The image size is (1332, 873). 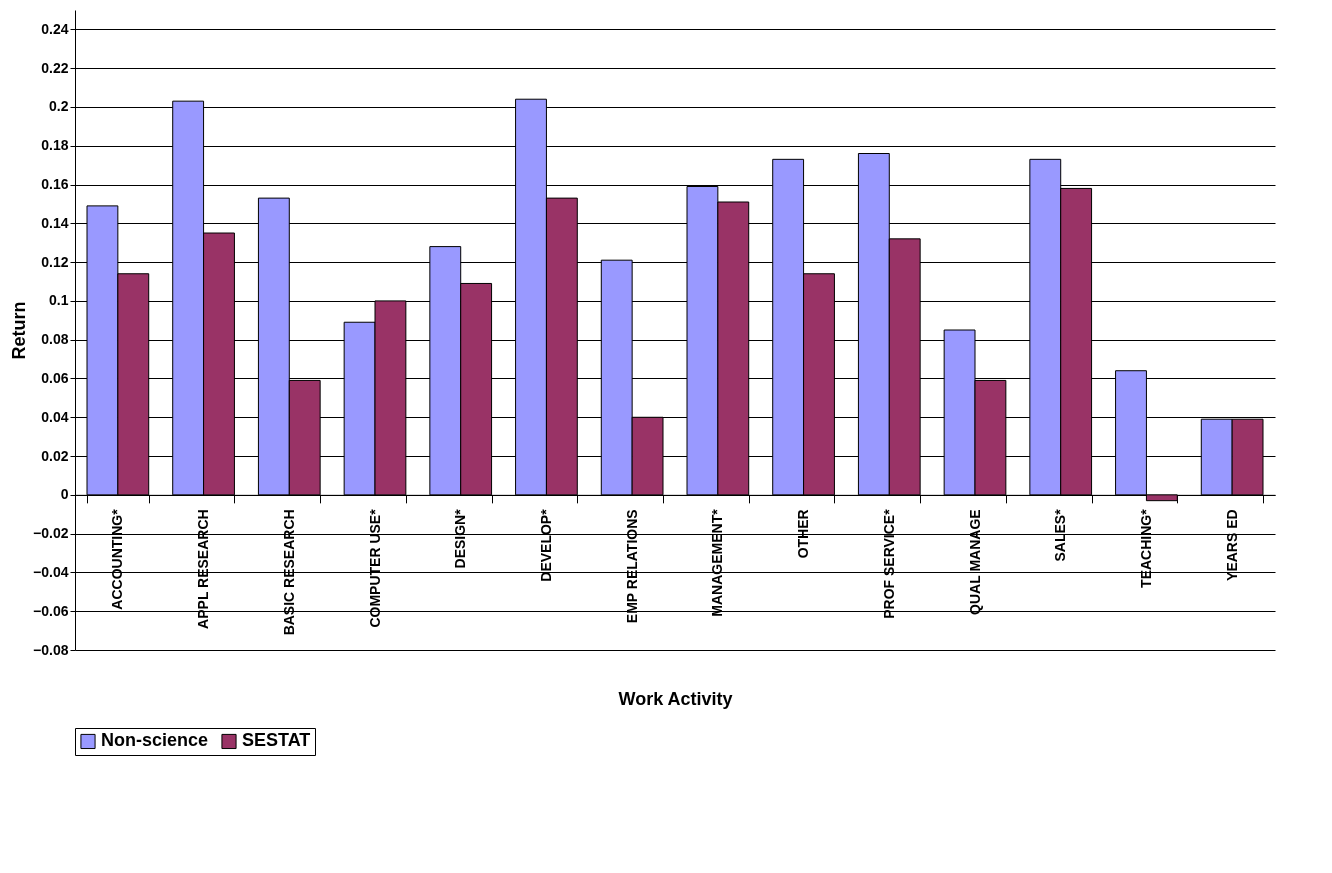 What do you see at coordinates (803, 534) in the screenshot?
I see `x-tick-label: OTHER` at bounding box center [803, 534].